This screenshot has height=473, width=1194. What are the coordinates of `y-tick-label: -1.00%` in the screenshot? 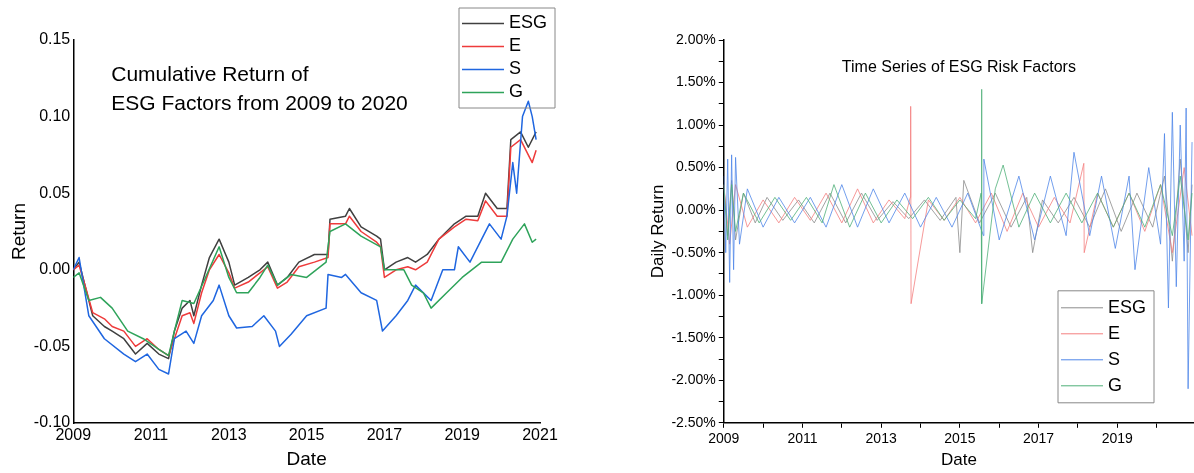 It's located at (693, 294).